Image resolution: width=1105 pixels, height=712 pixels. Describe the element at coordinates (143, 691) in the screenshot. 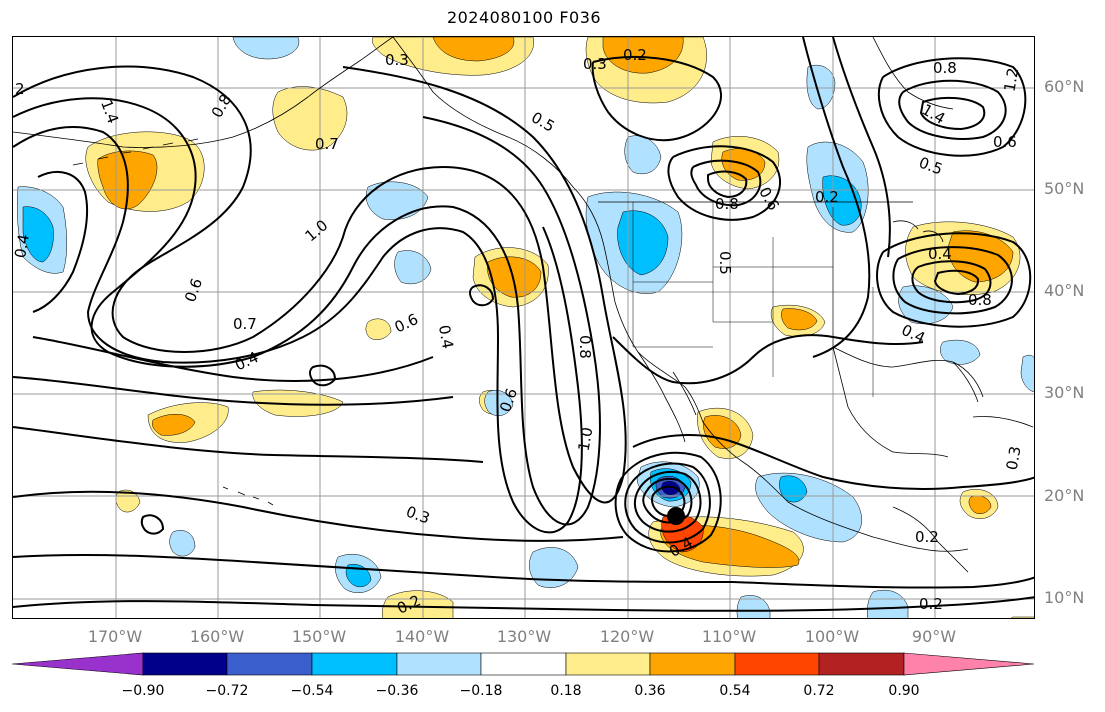

I see `colorbar-tick-label: −0.90` at that location.